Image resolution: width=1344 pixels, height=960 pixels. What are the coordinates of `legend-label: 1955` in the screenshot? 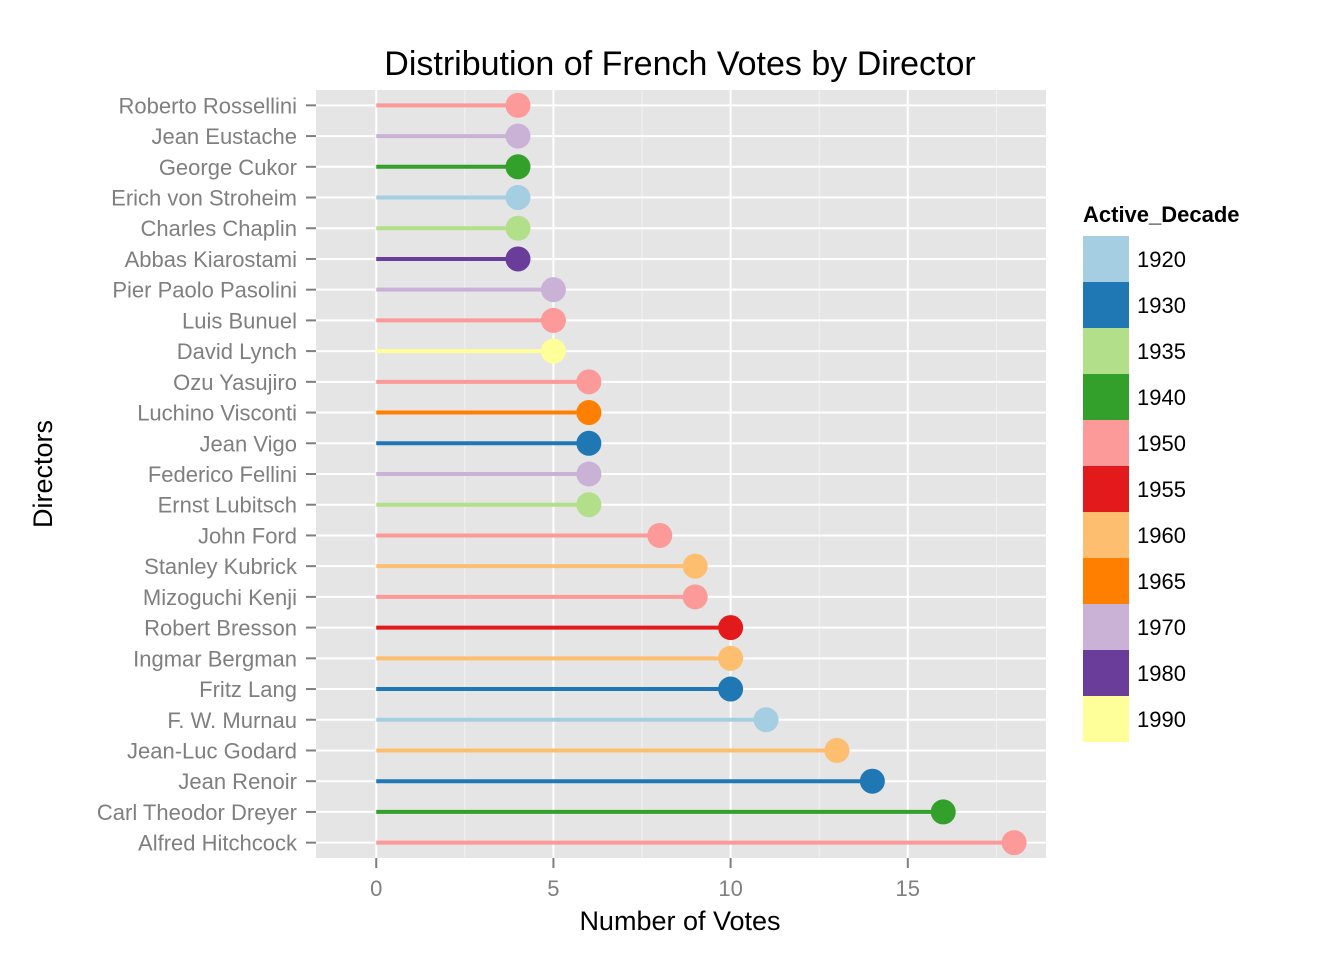 It's located at (1161, 489).